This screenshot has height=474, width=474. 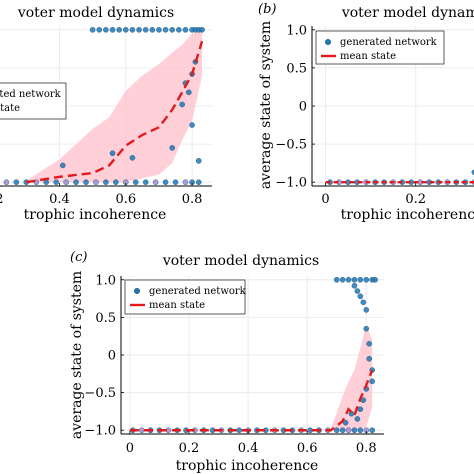 I want to click on plot-area, so click(x=104, y=106).